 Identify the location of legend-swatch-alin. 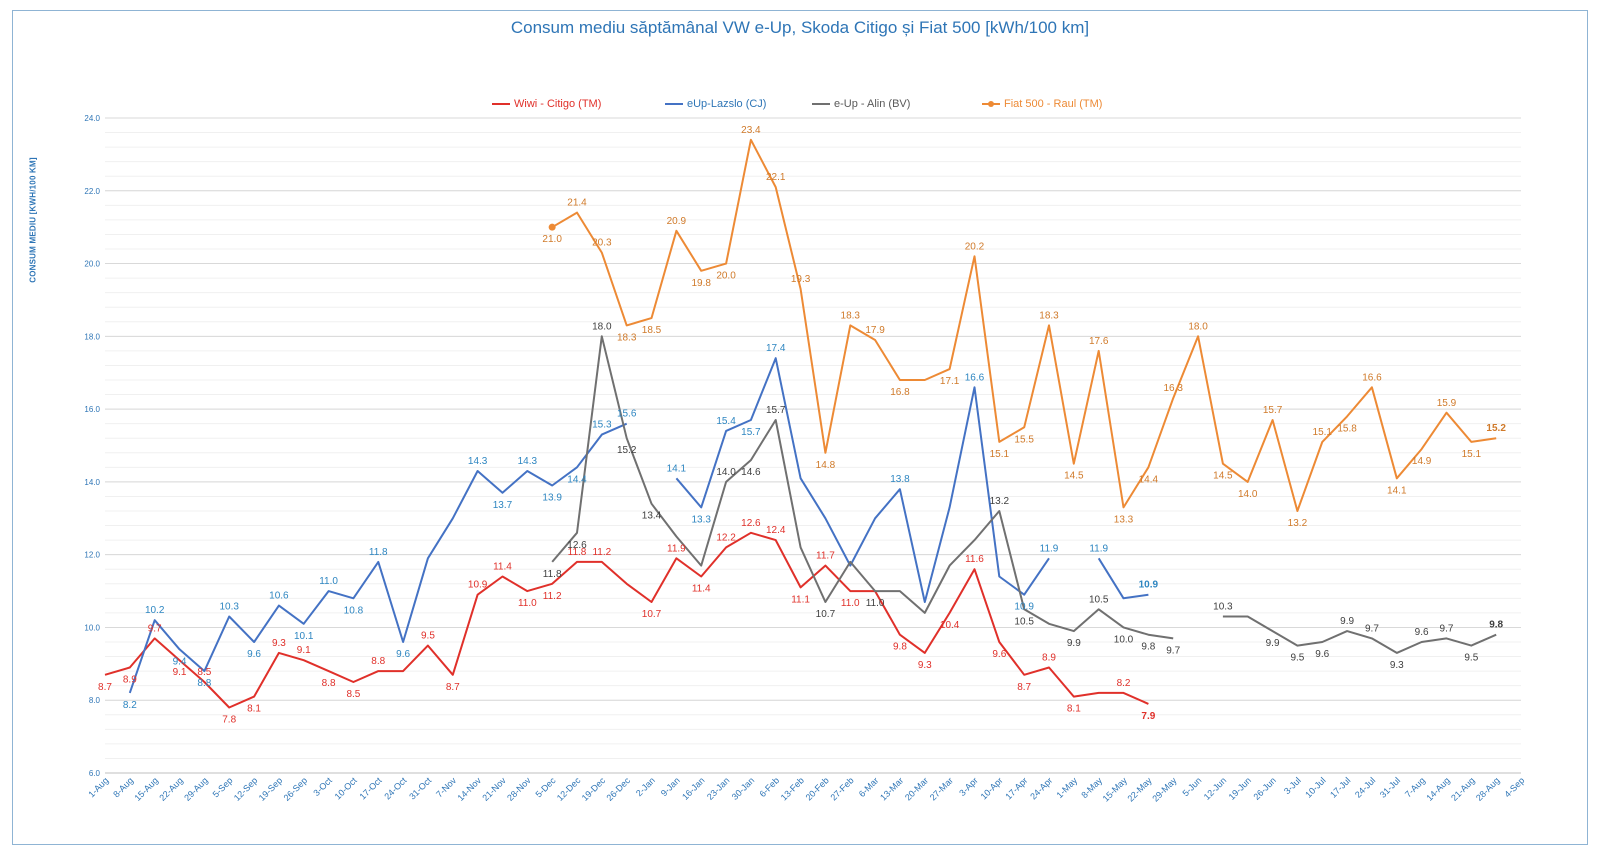
(821, 104).